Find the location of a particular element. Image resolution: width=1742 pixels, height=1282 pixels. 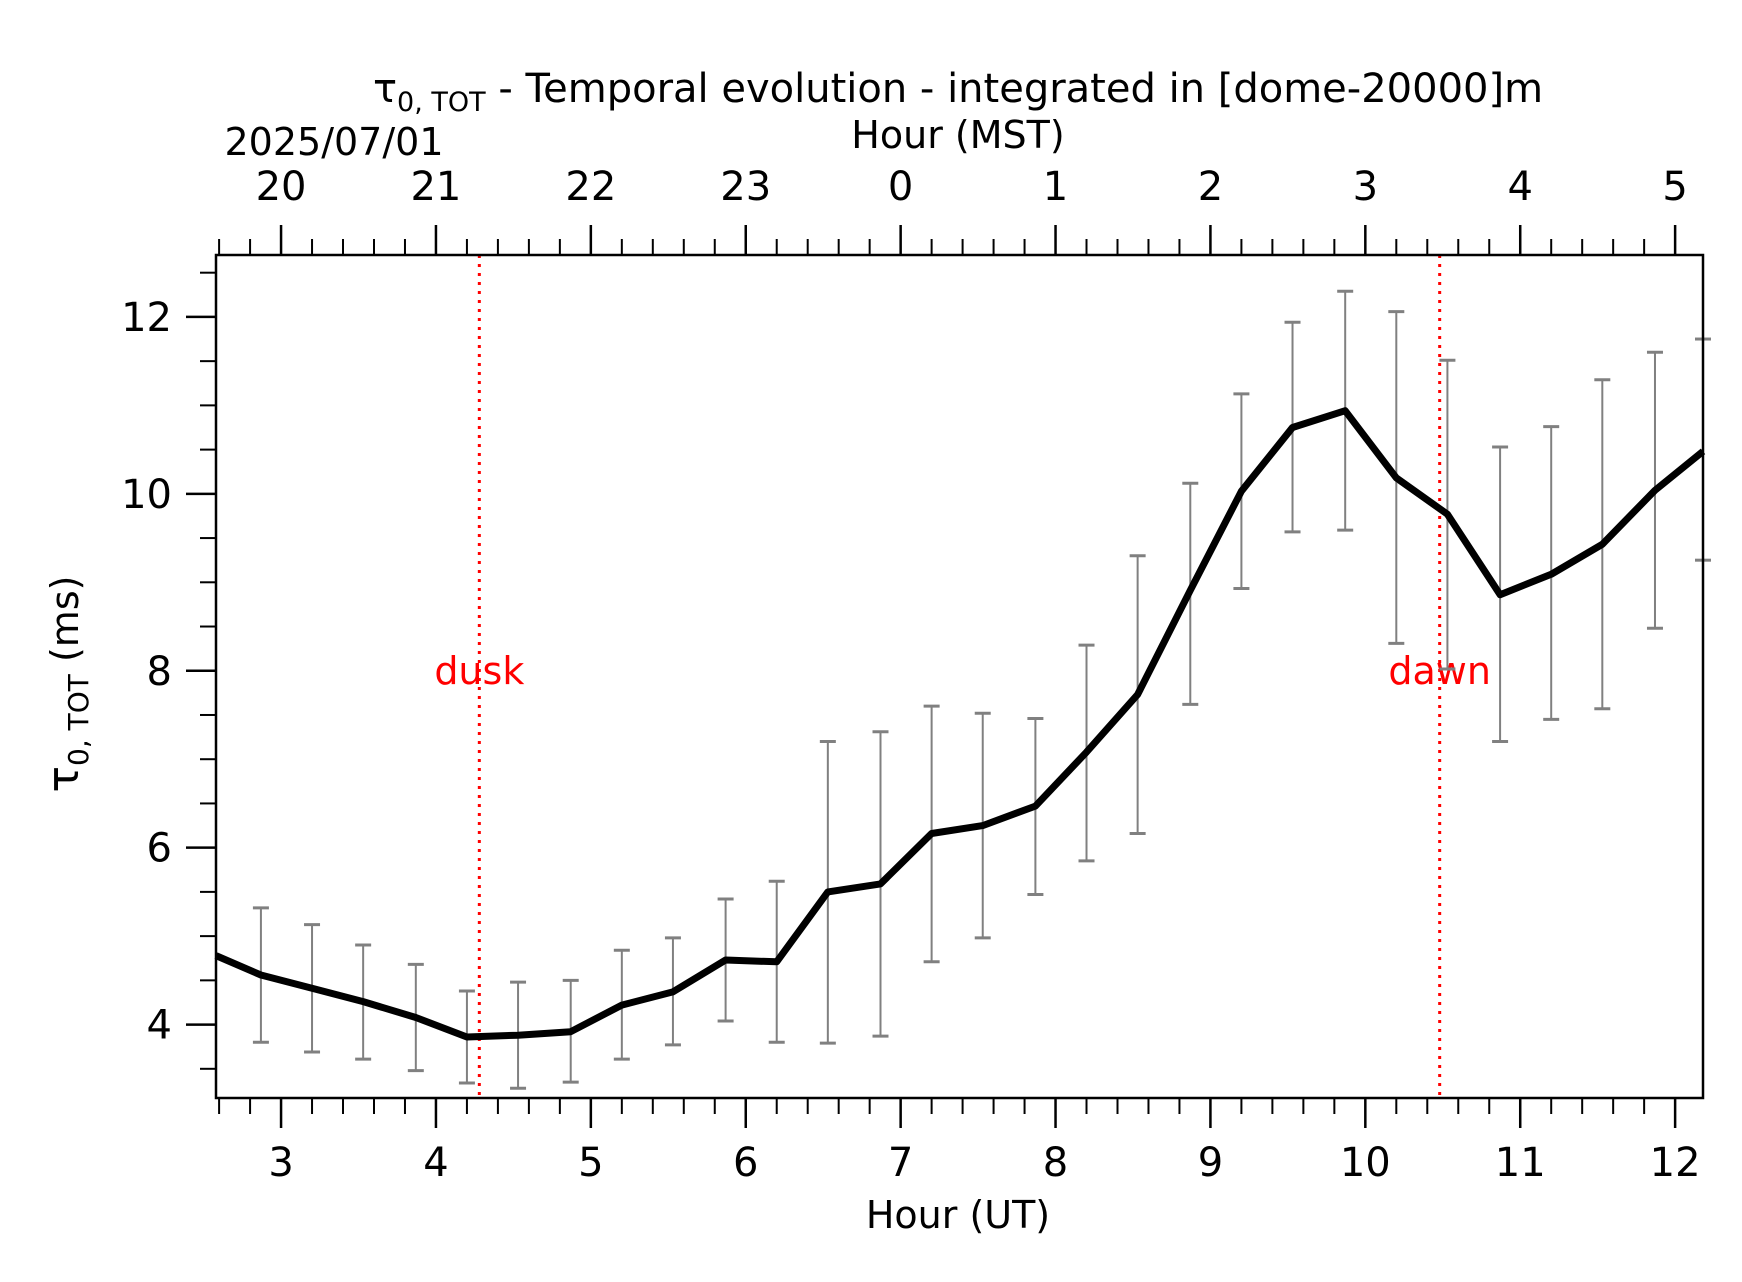

x-tick-label-top: 20 is located at coordinates (281, 187).